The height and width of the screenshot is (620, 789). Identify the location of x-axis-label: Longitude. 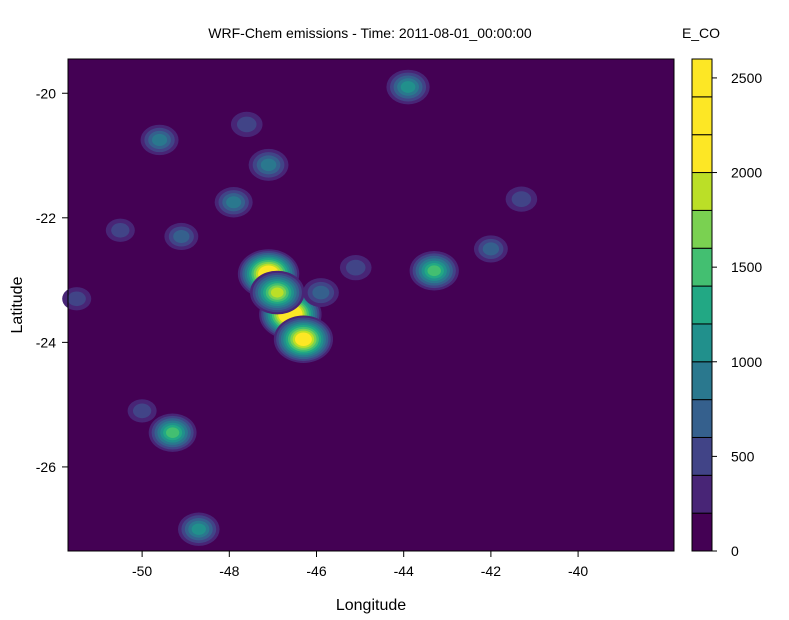
(371, 605).